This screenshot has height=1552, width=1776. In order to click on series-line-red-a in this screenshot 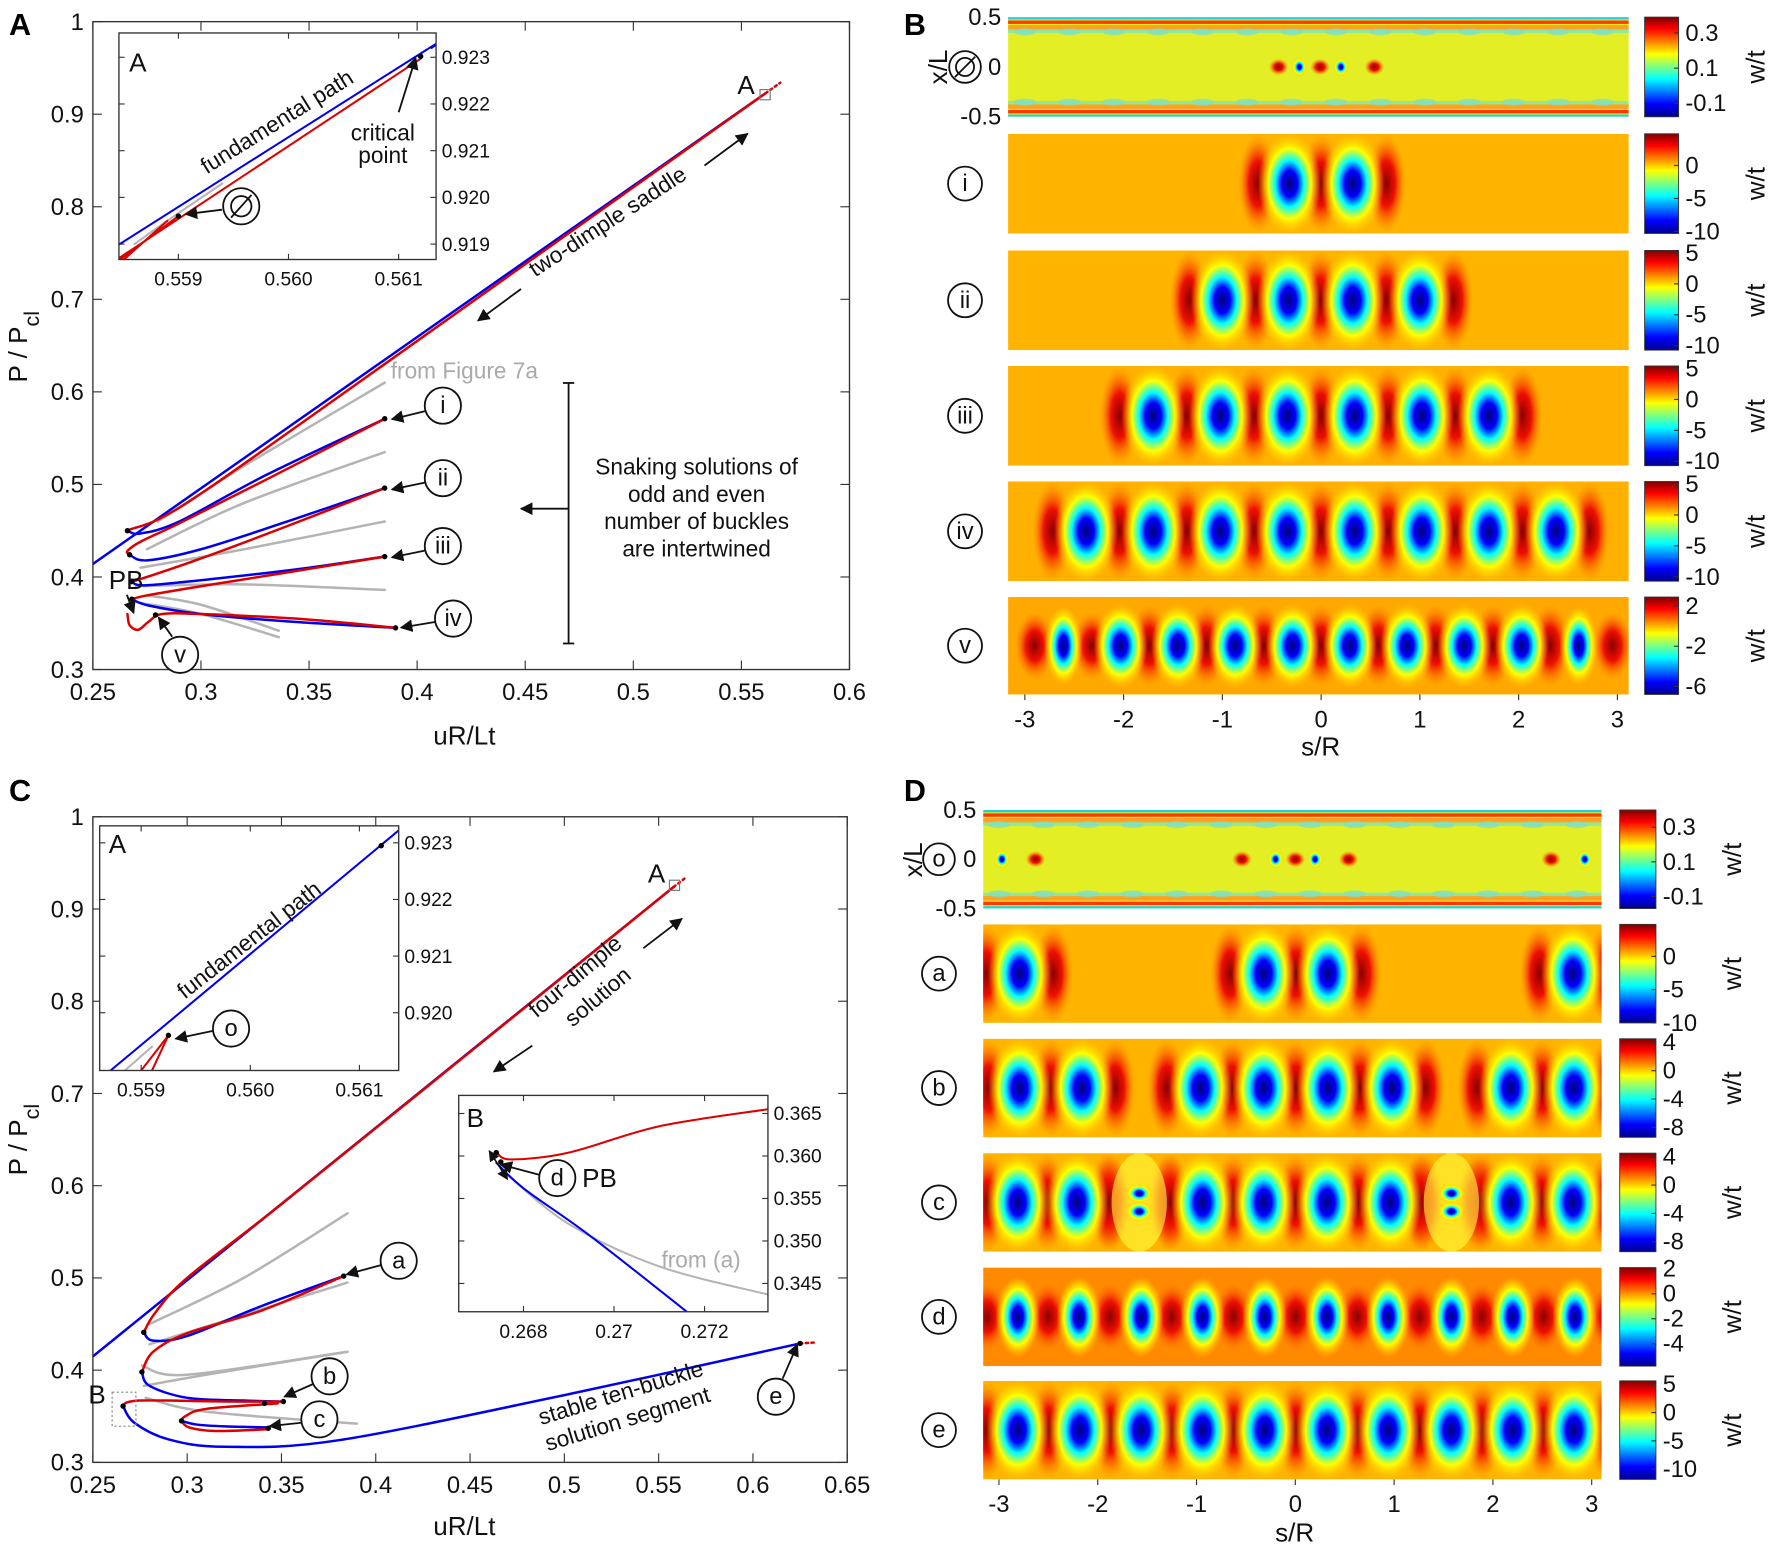, I will do `click(242, 1324)`.